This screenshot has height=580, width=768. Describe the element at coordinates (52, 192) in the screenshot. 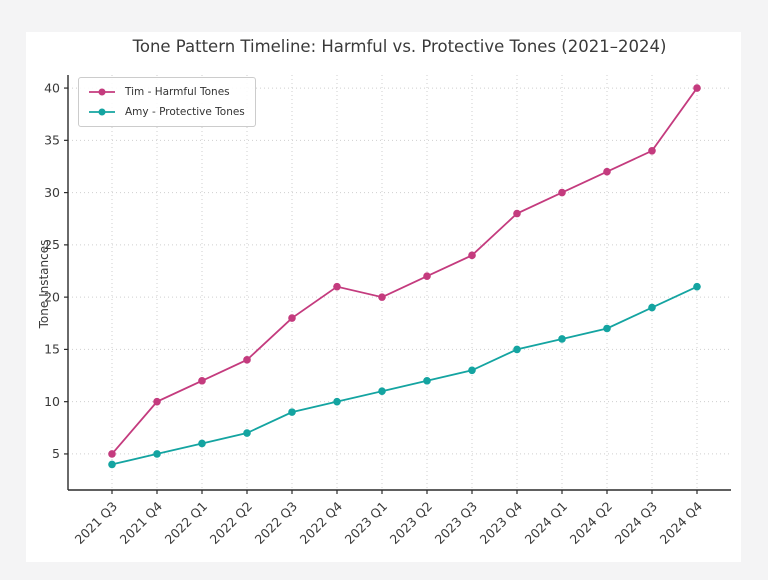

I see `y-tick-label: 30` at that location.